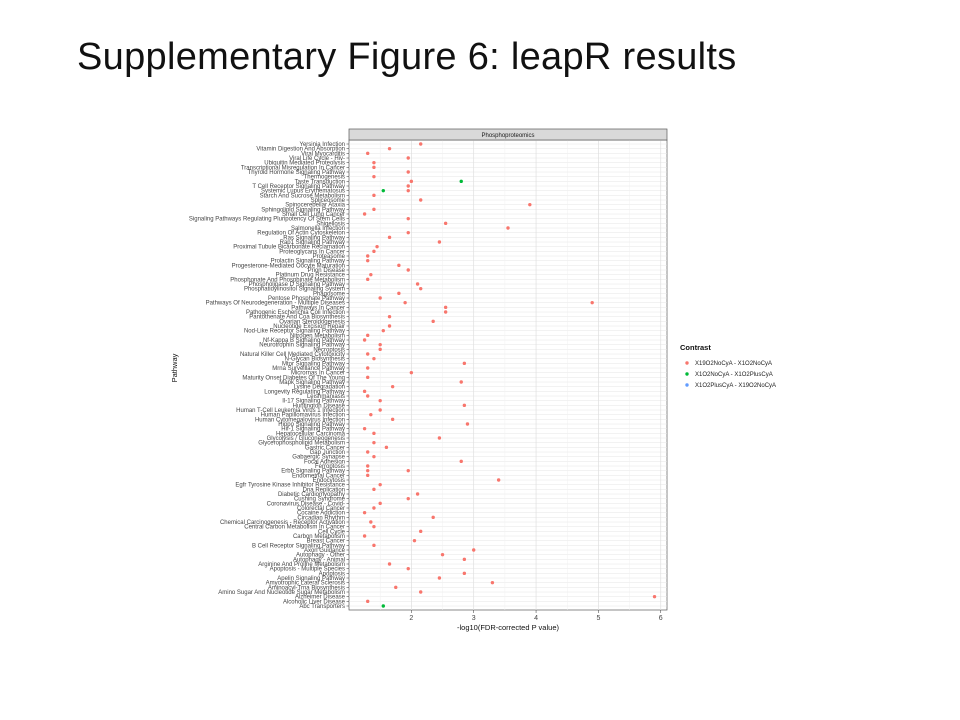 The image size is (960, 720). Describe the element at coordinates (293, 378) in the screenshot. I see `y-tick-label: Maturity Onset Diabetes Of The Young` at that location.